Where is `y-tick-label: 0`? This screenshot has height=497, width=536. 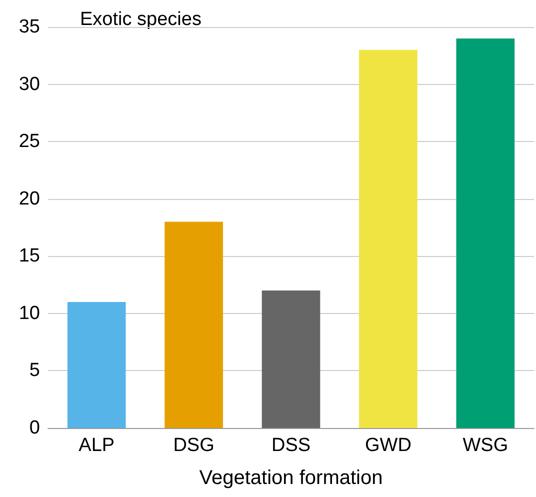
y-tick-label: 0 is located at coordinates (34, 428).